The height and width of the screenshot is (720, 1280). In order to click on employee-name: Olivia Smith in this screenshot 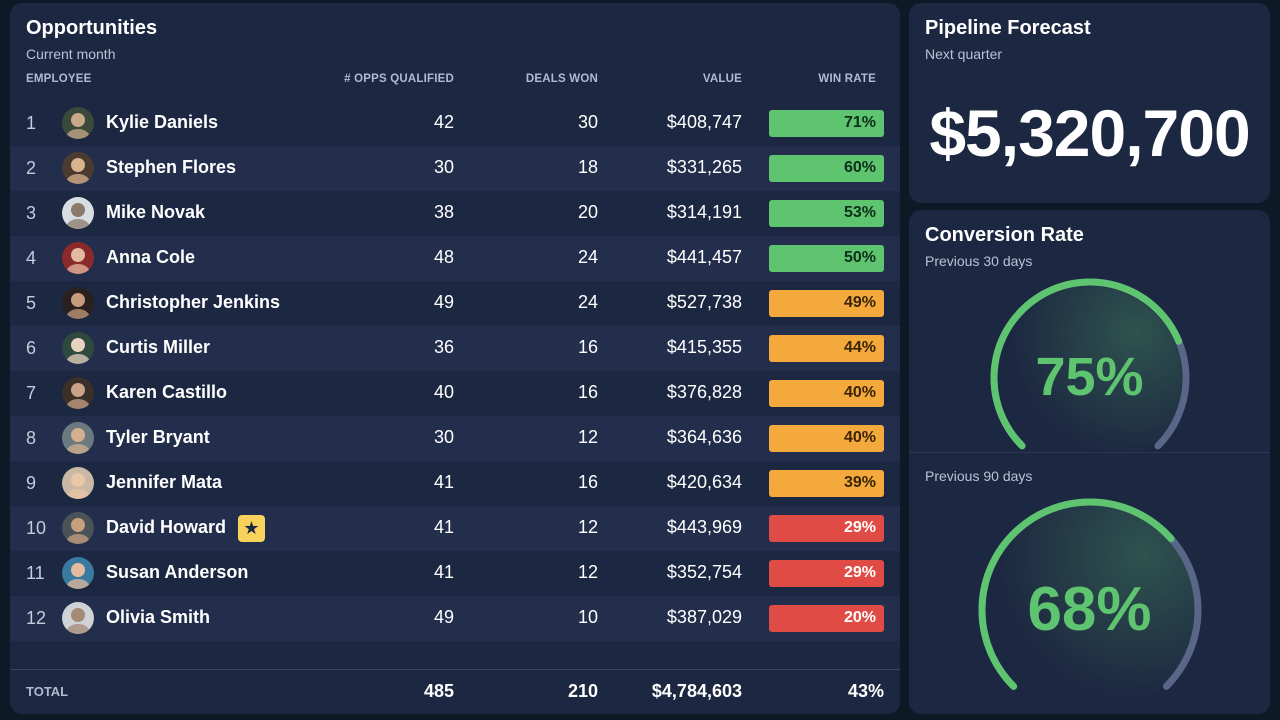, I will do `click(158, 617)`.